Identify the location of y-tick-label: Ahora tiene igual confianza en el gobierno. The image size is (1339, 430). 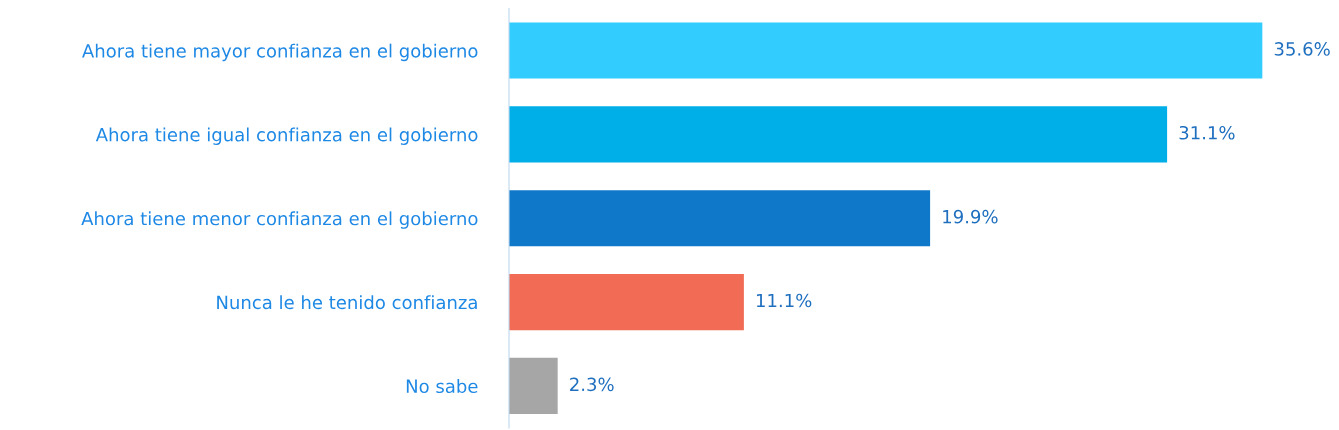
(286, 136).